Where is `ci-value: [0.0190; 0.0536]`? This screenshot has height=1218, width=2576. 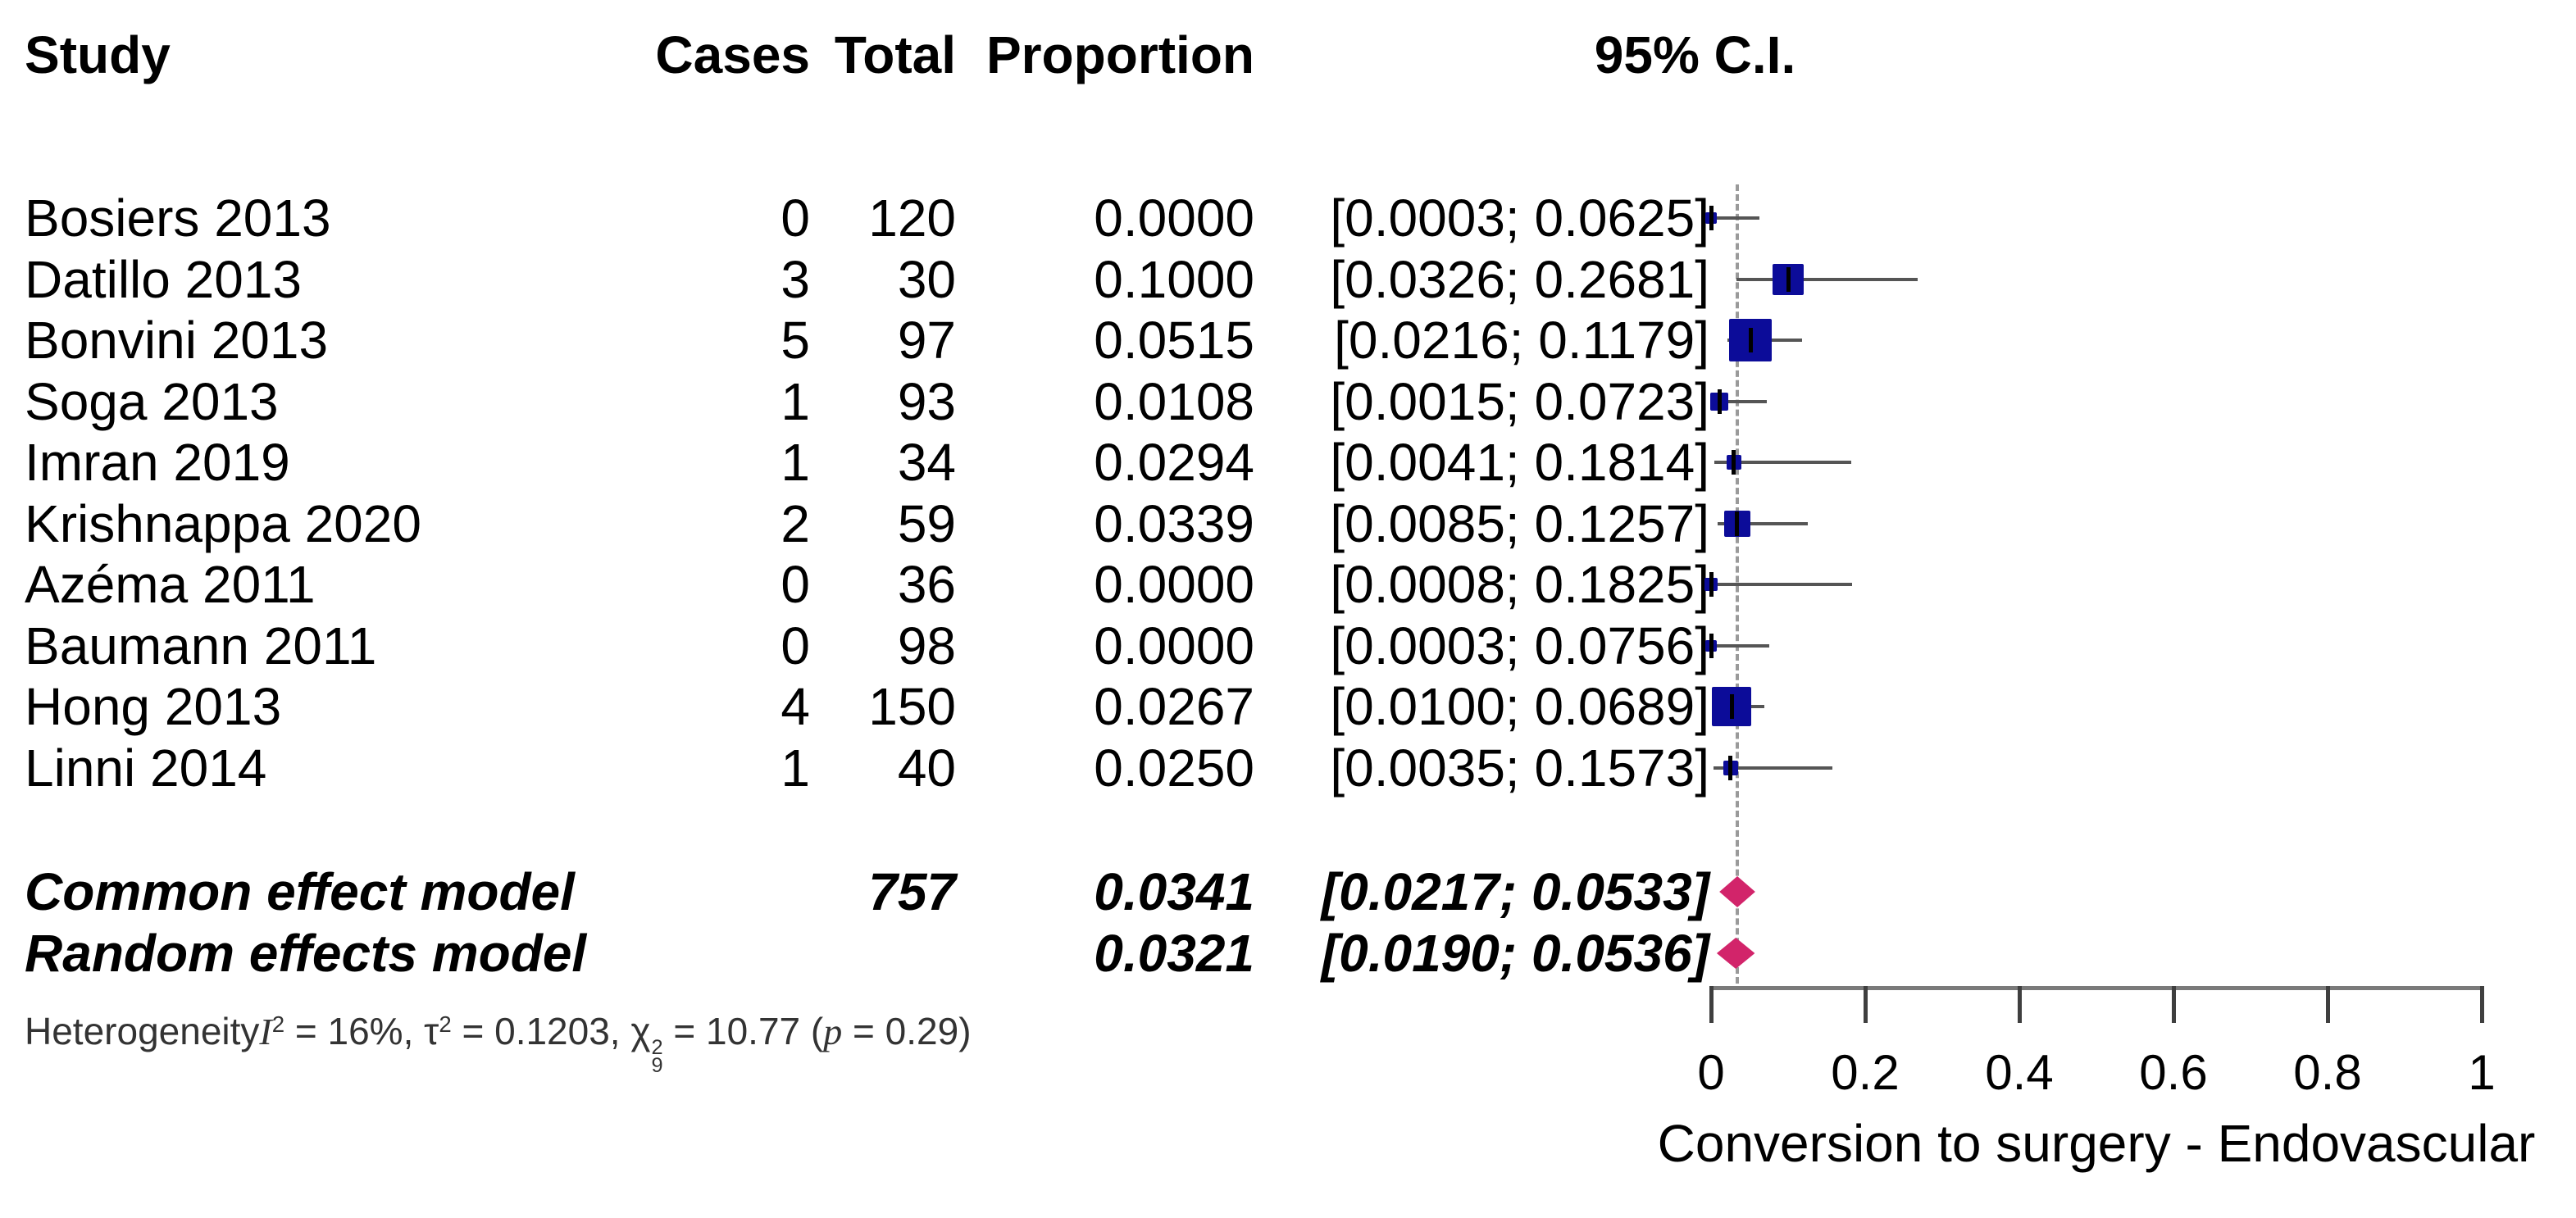 ci-value: [0.0190; 0.0536] is located at coordinates (1515, 953).